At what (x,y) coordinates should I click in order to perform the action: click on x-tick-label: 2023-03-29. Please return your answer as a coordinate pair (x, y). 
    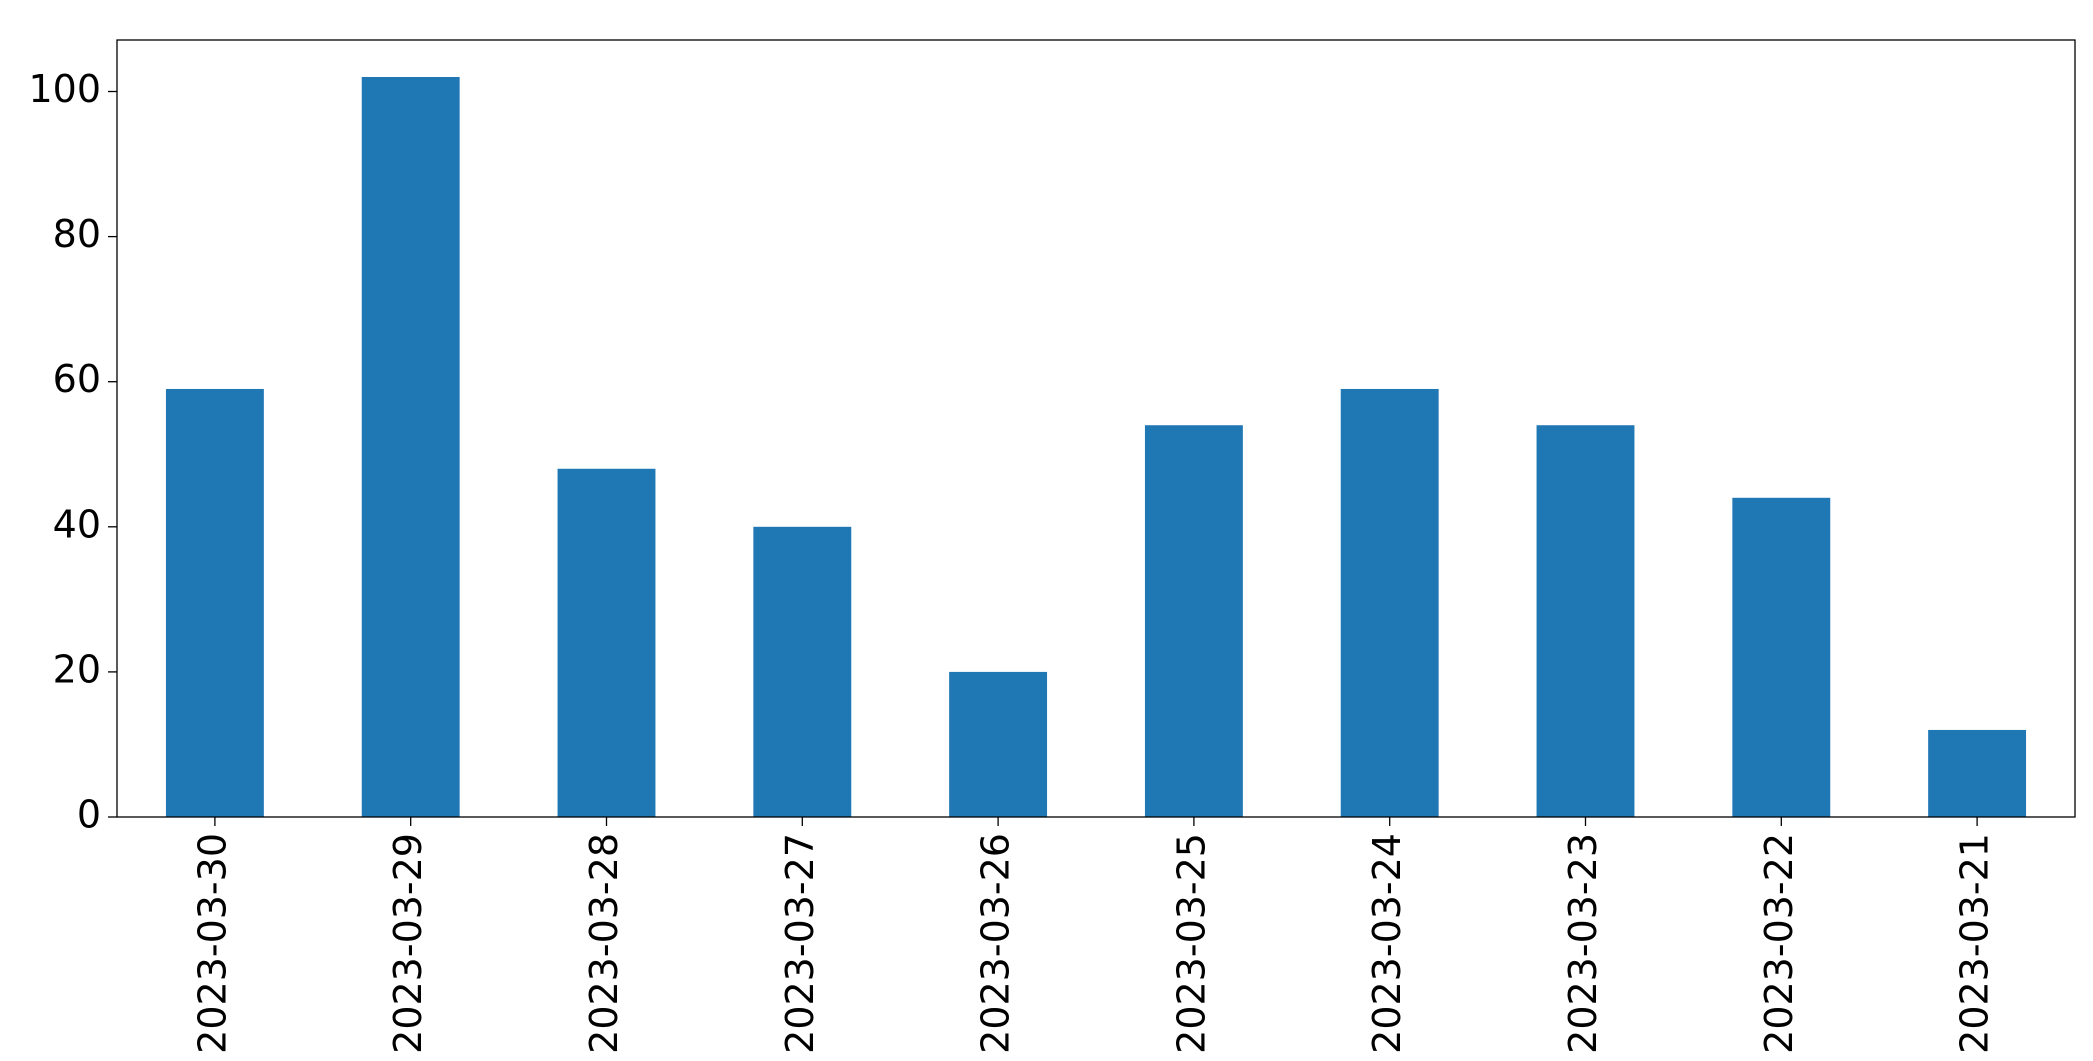
    Looking at the image, I should click on (408, 943).